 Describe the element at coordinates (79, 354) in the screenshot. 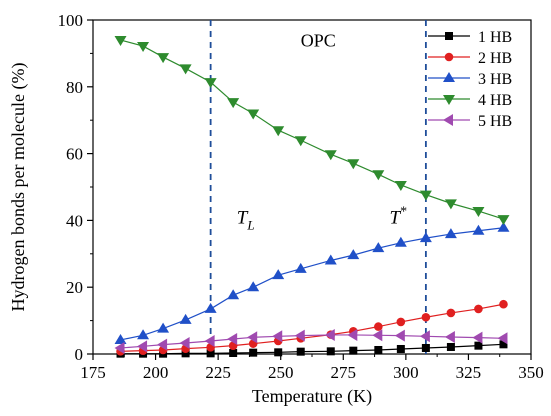

I see `y-tick-label: 0` at that location.